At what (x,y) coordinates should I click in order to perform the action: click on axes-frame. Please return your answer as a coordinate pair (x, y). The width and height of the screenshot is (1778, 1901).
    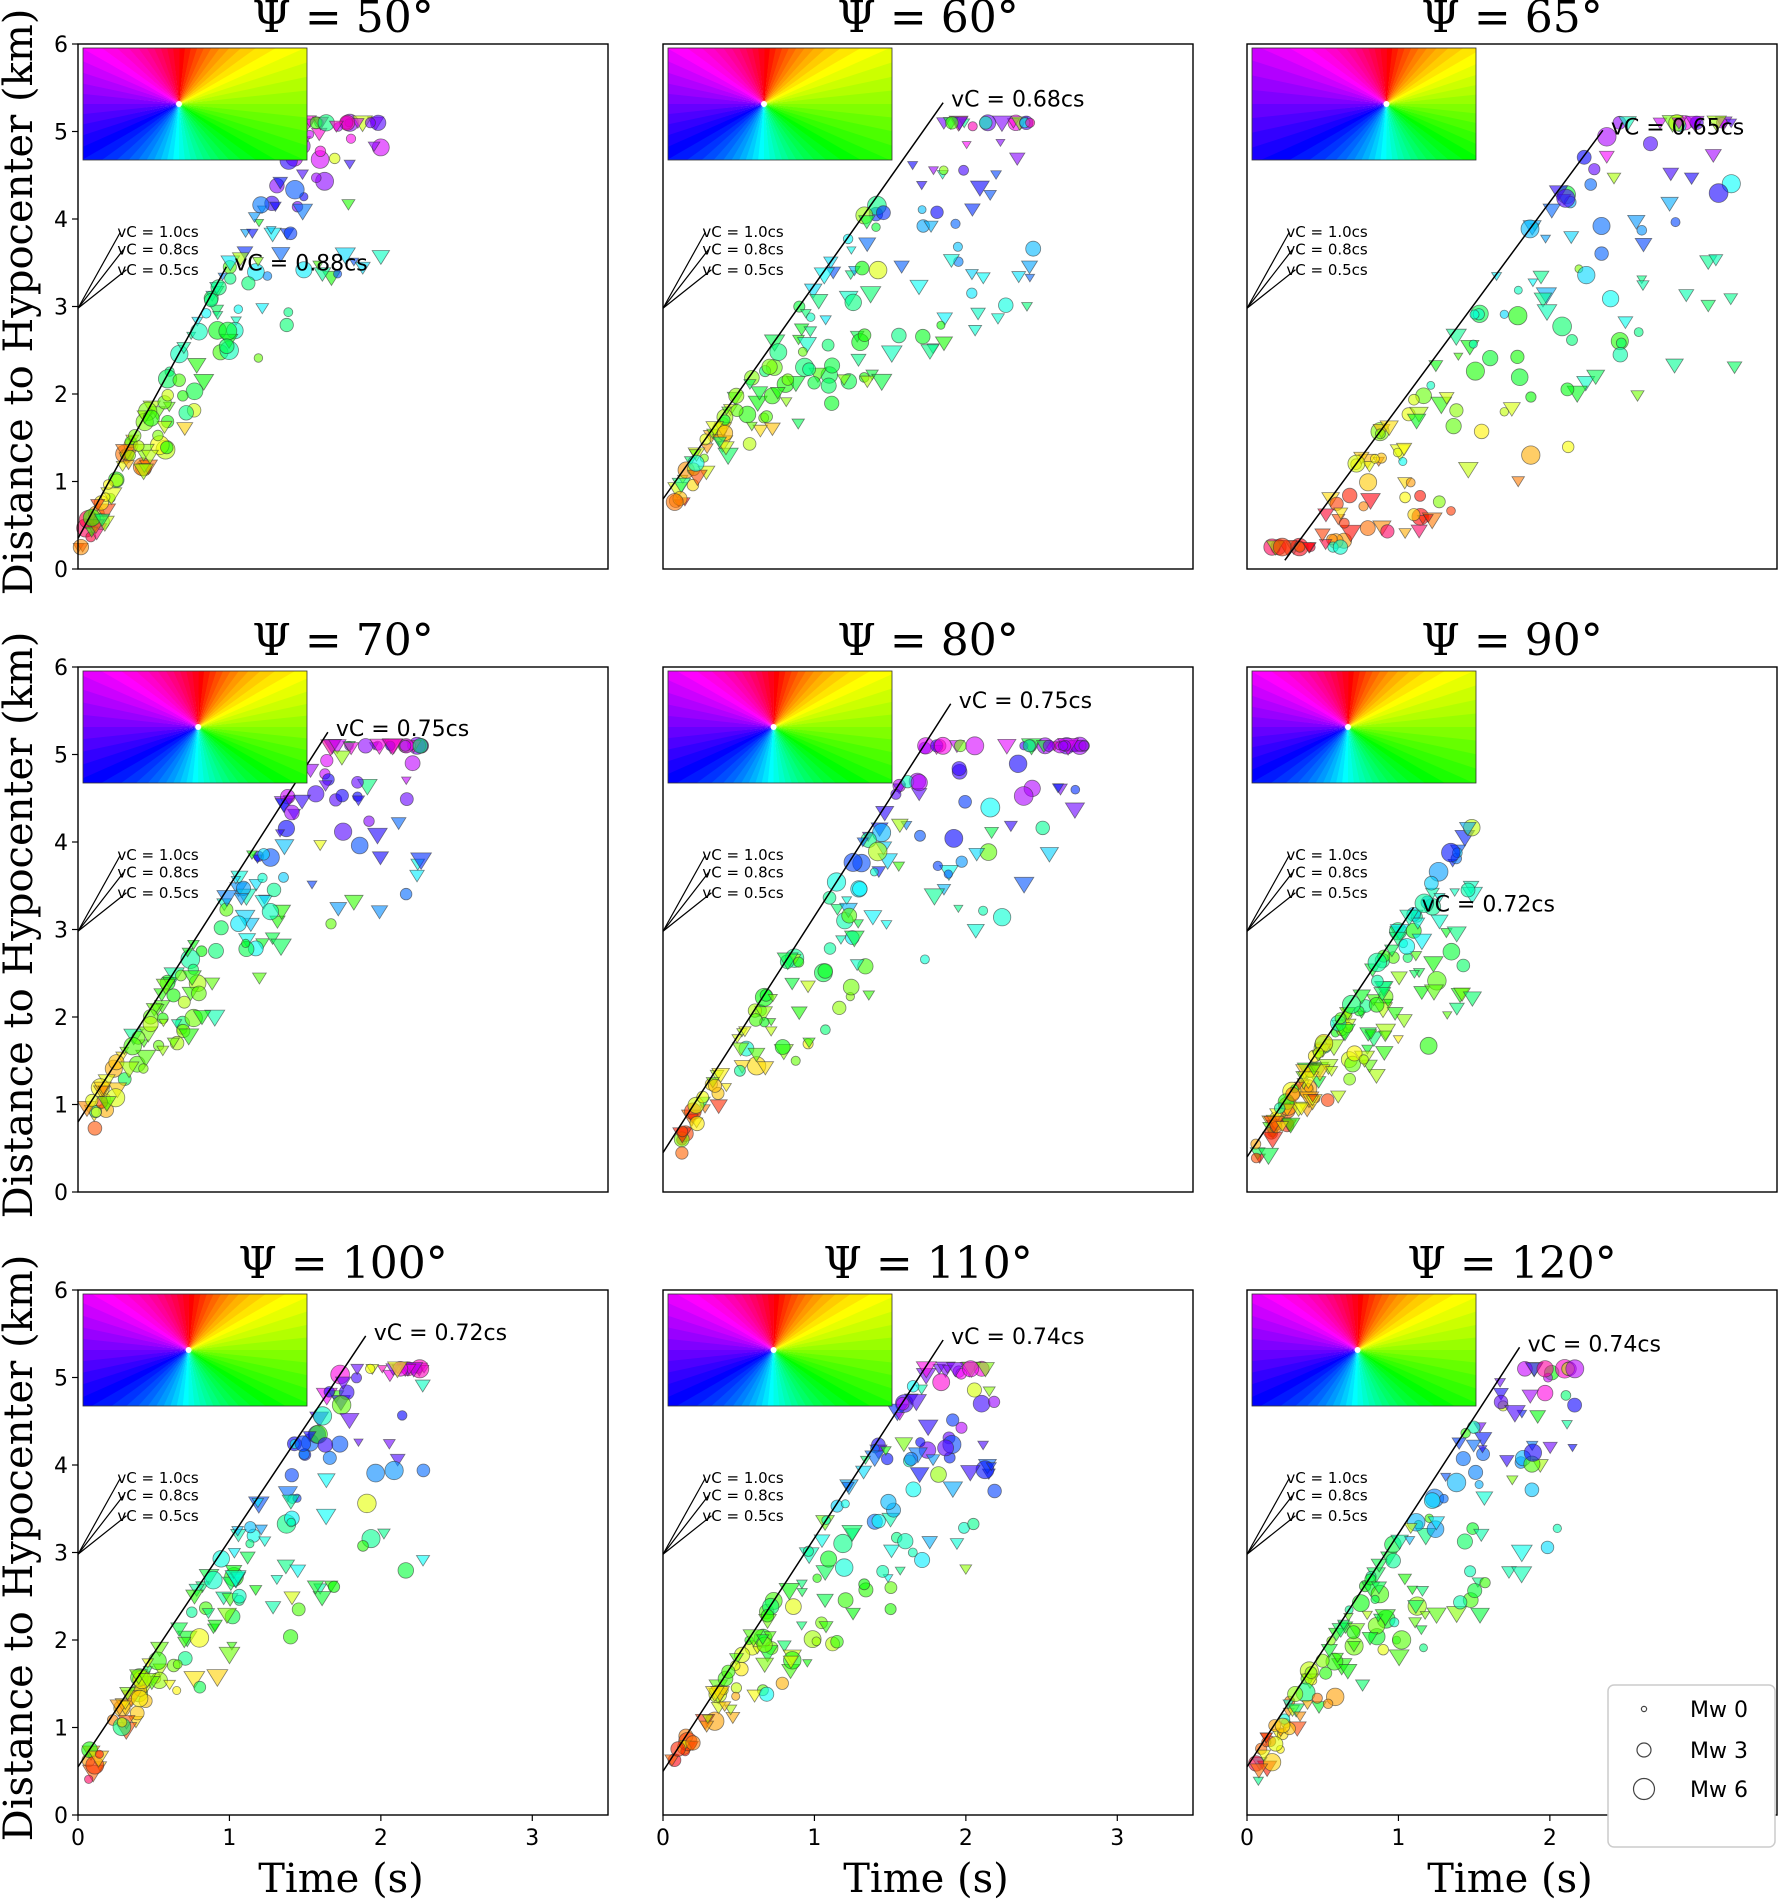
    Looking at the image, I should click on (1512, 306).